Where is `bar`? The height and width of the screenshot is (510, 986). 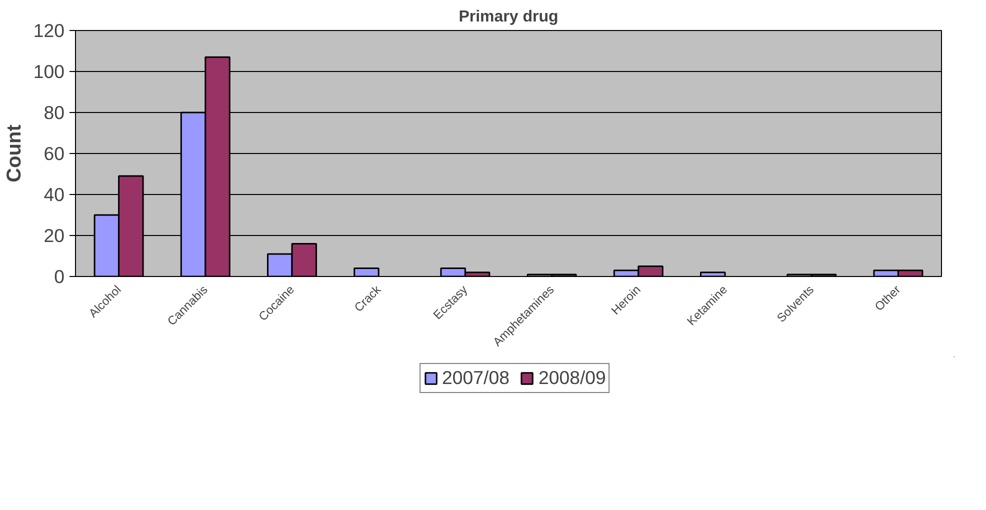 bar is located at coordinates (367, 272).